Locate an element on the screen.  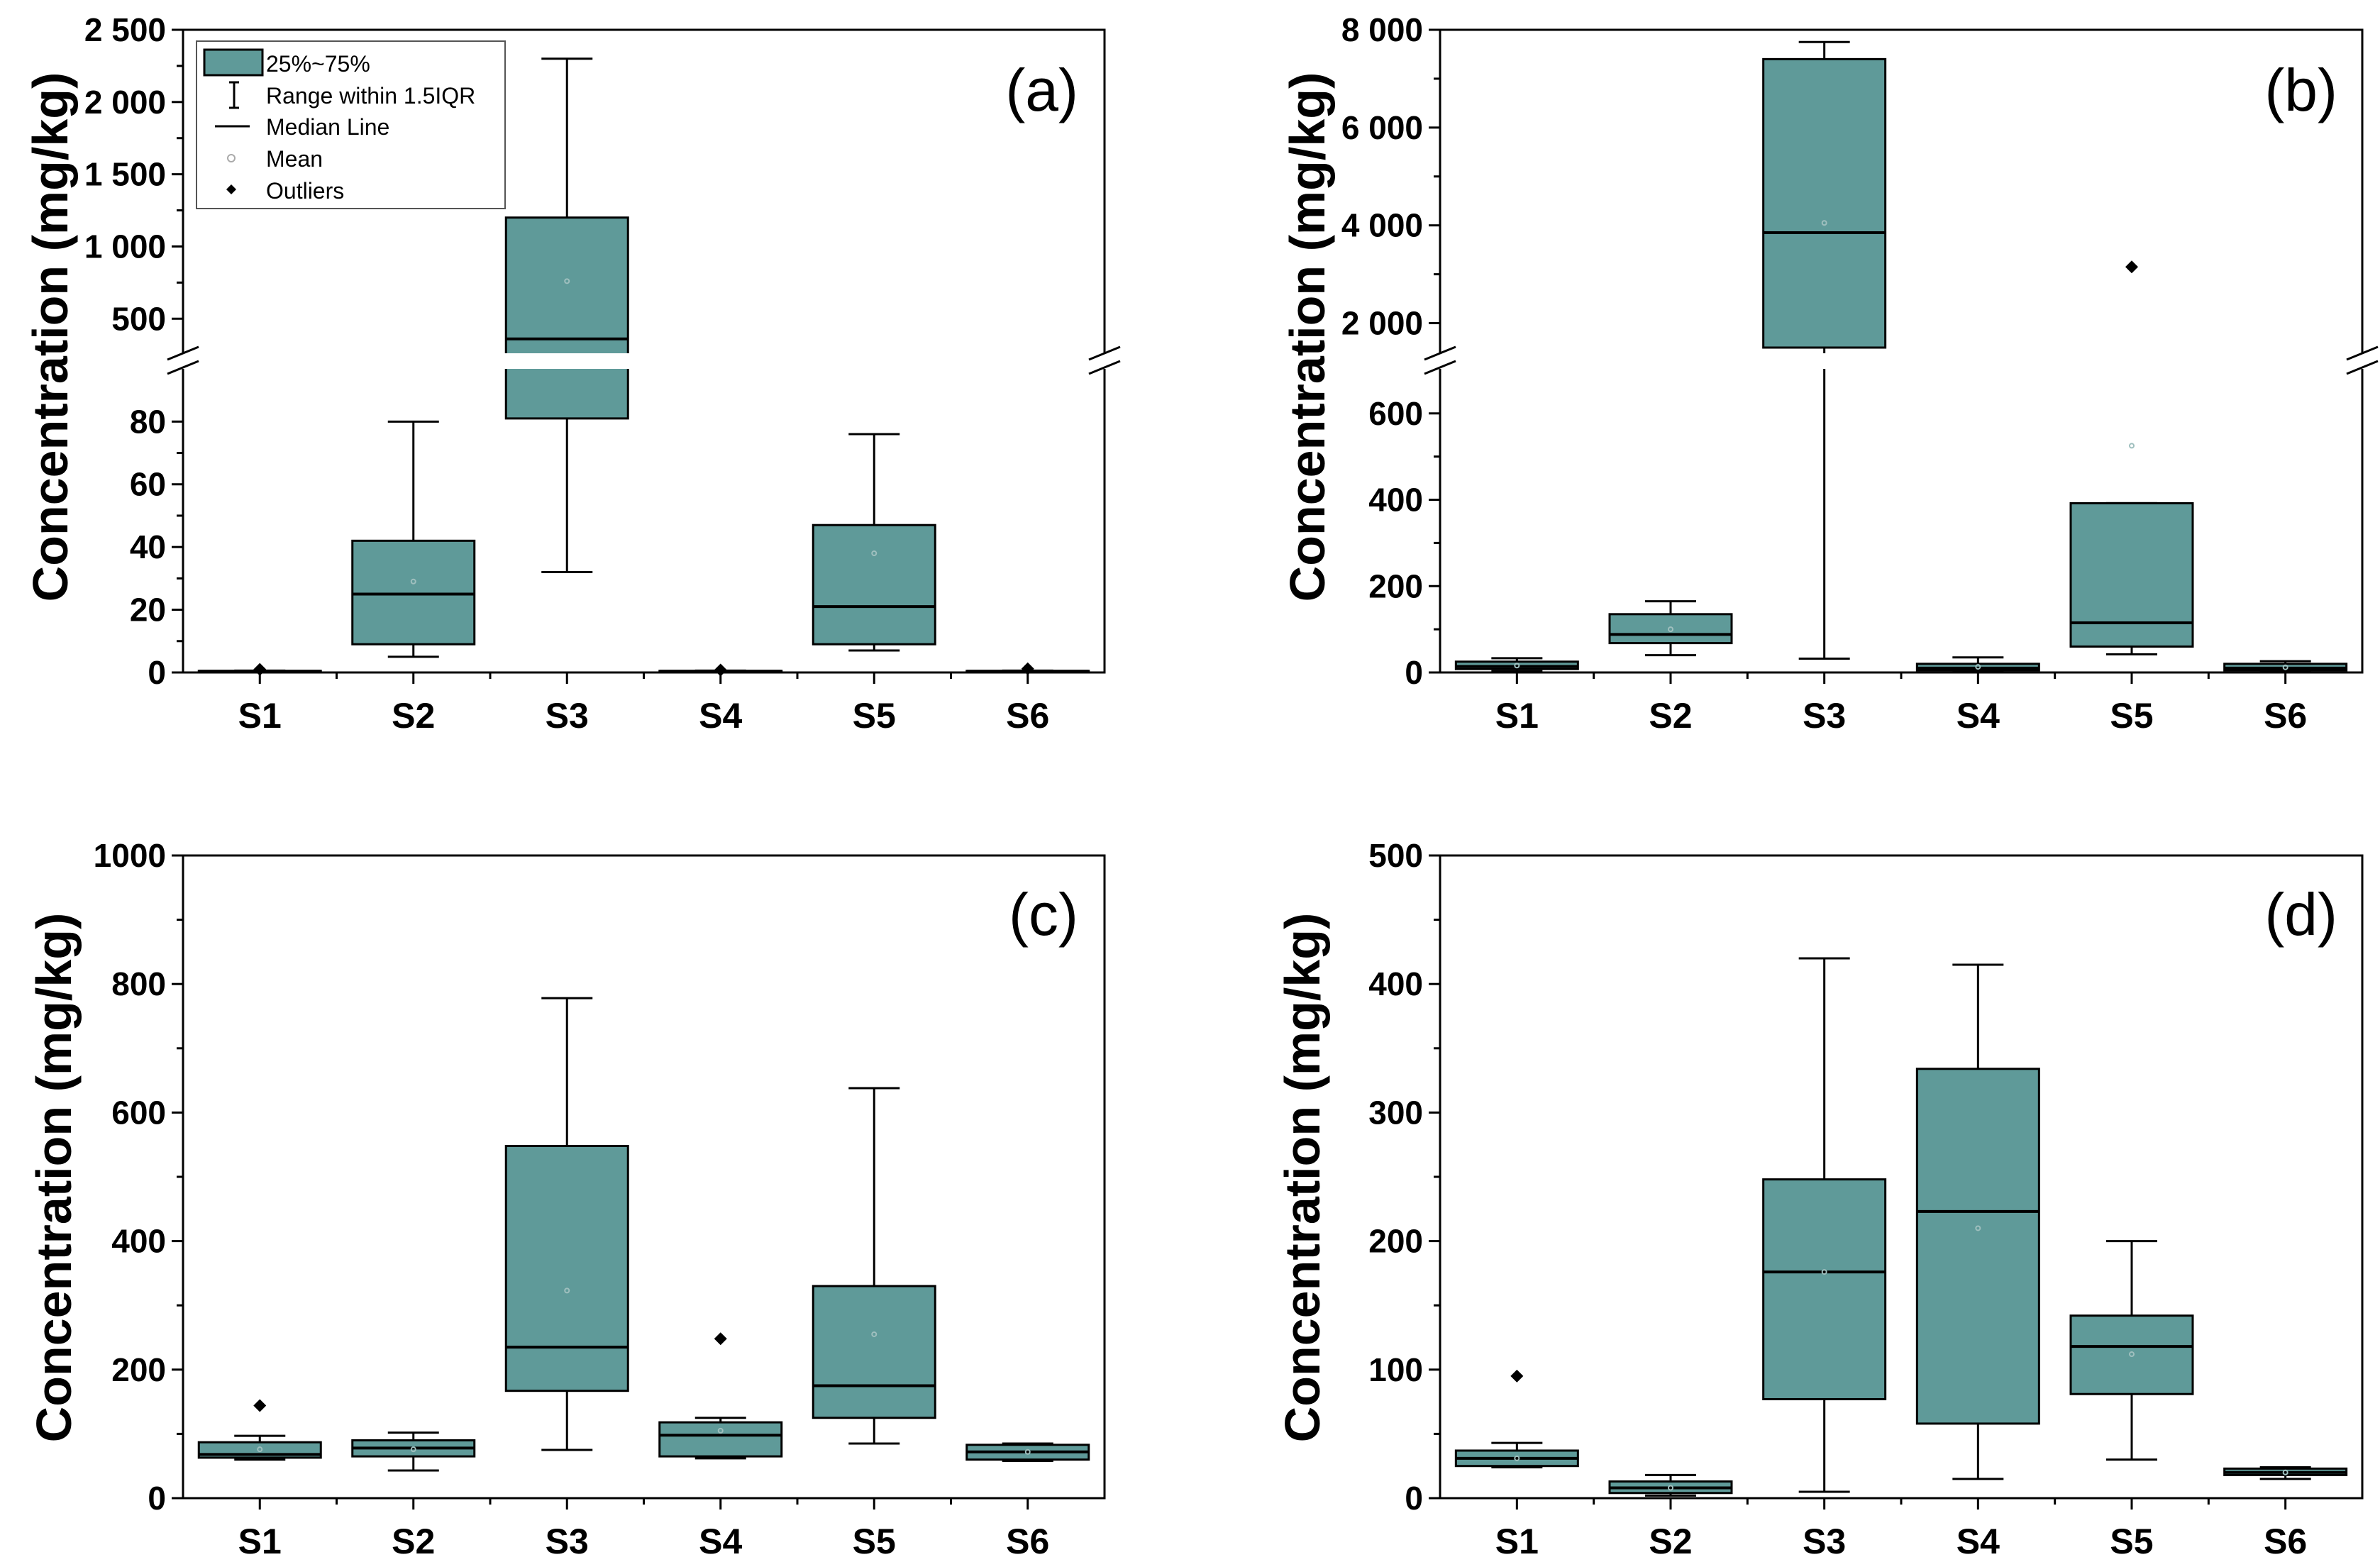
panel-a-ytick-label: 2 000 is located at coordinates (125, 103).